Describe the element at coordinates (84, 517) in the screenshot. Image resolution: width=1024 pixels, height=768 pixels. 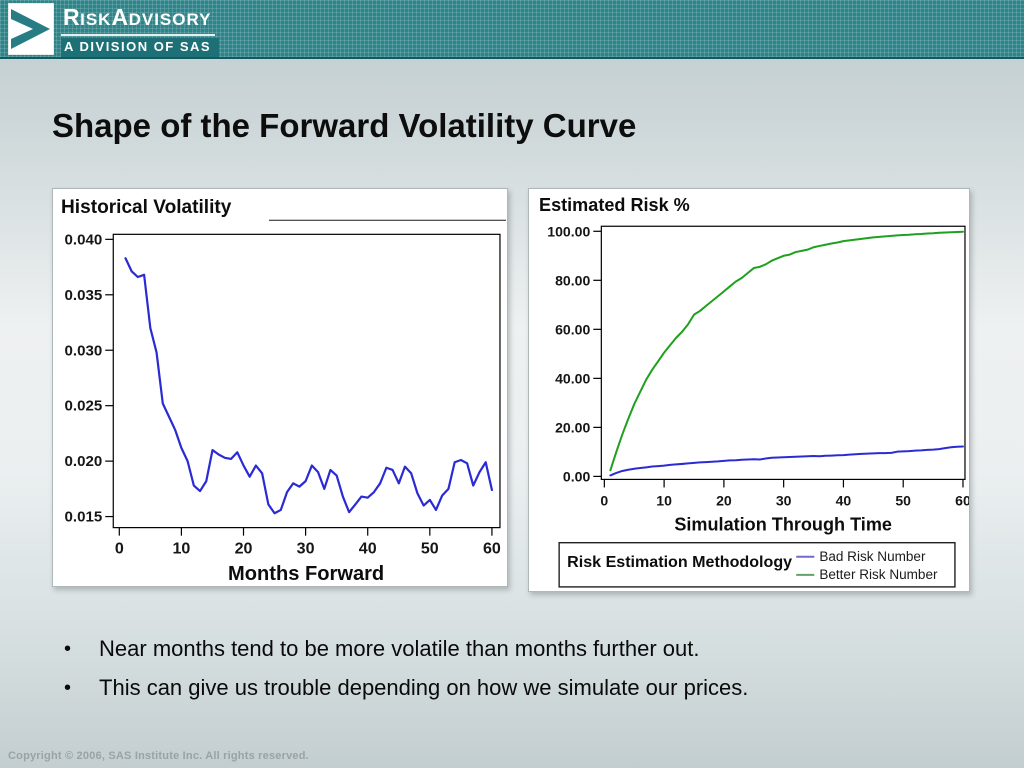
I see `y-tick-label: 0.015` at that location.